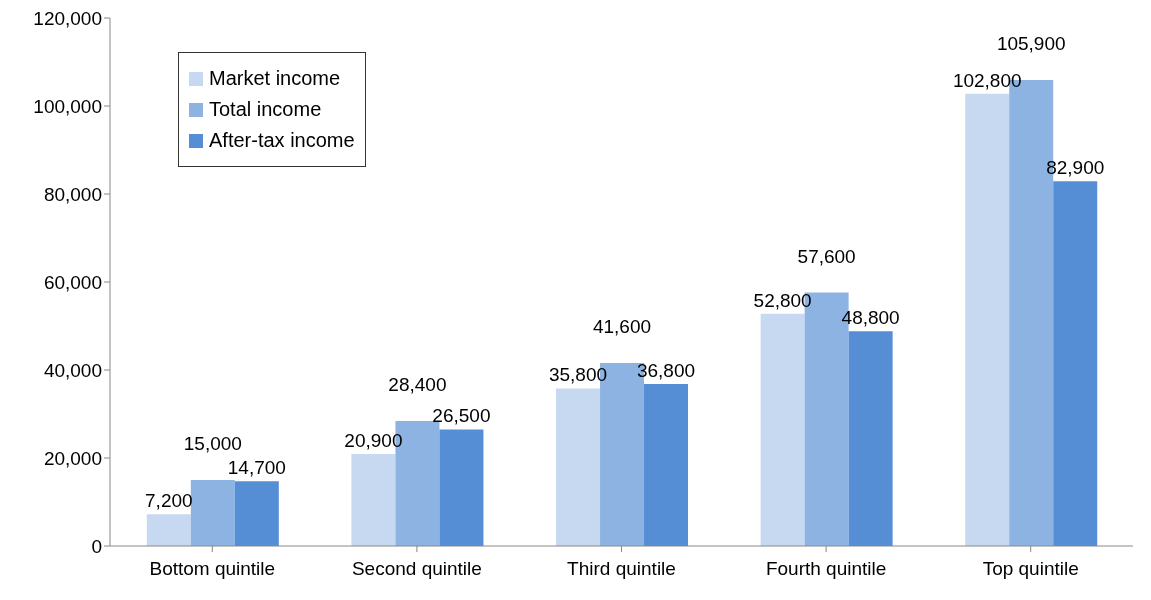  What do you see at coordinates (666, 371) in the screenshot?
I see `data-label: 36,800` at bounding box center [666, 371].